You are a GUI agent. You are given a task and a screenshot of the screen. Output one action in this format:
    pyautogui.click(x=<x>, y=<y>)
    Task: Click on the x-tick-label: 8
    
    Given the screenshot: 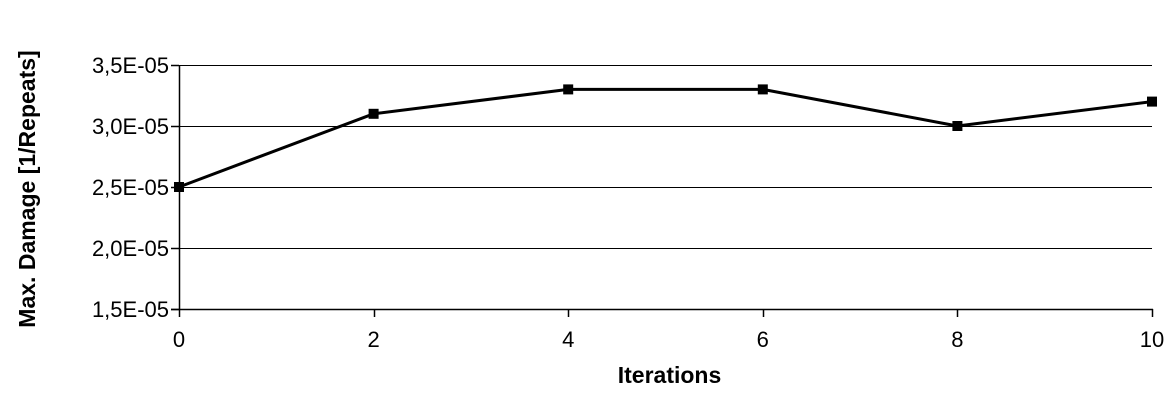 What is the action you would take?
    pyautogui.click(x=957, y=339)
    